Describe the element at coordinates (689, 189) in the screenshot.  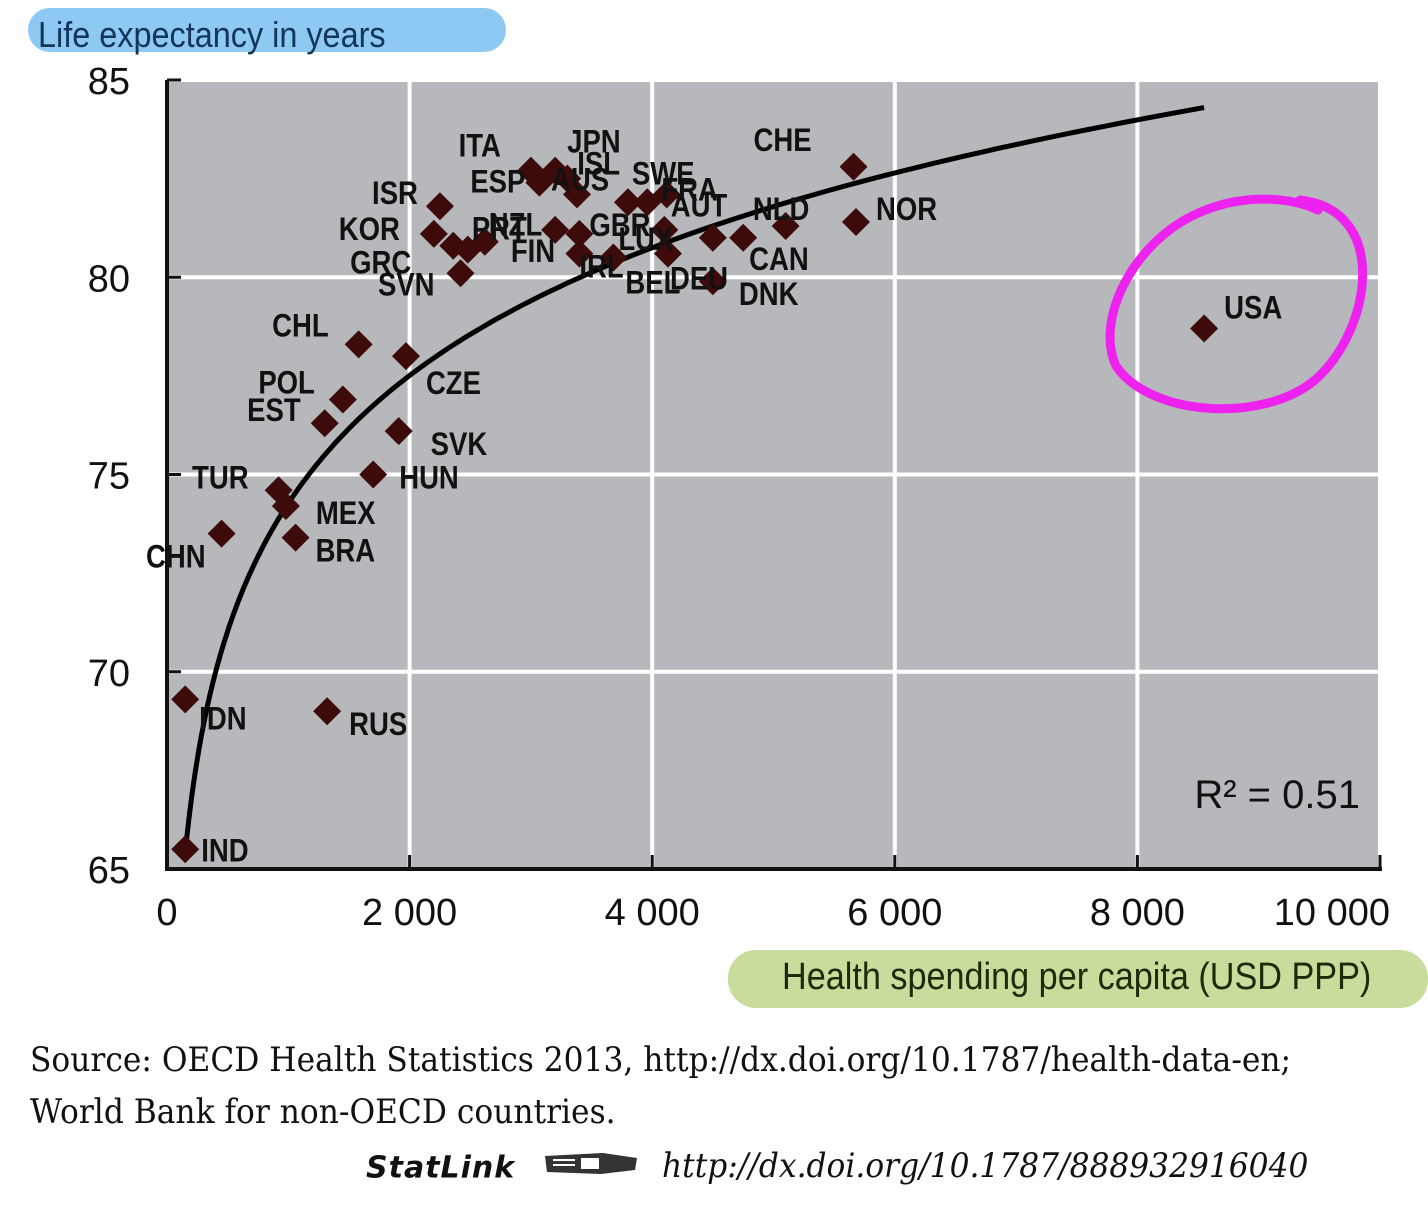
I see `point-label-fra: FRA` at that location.